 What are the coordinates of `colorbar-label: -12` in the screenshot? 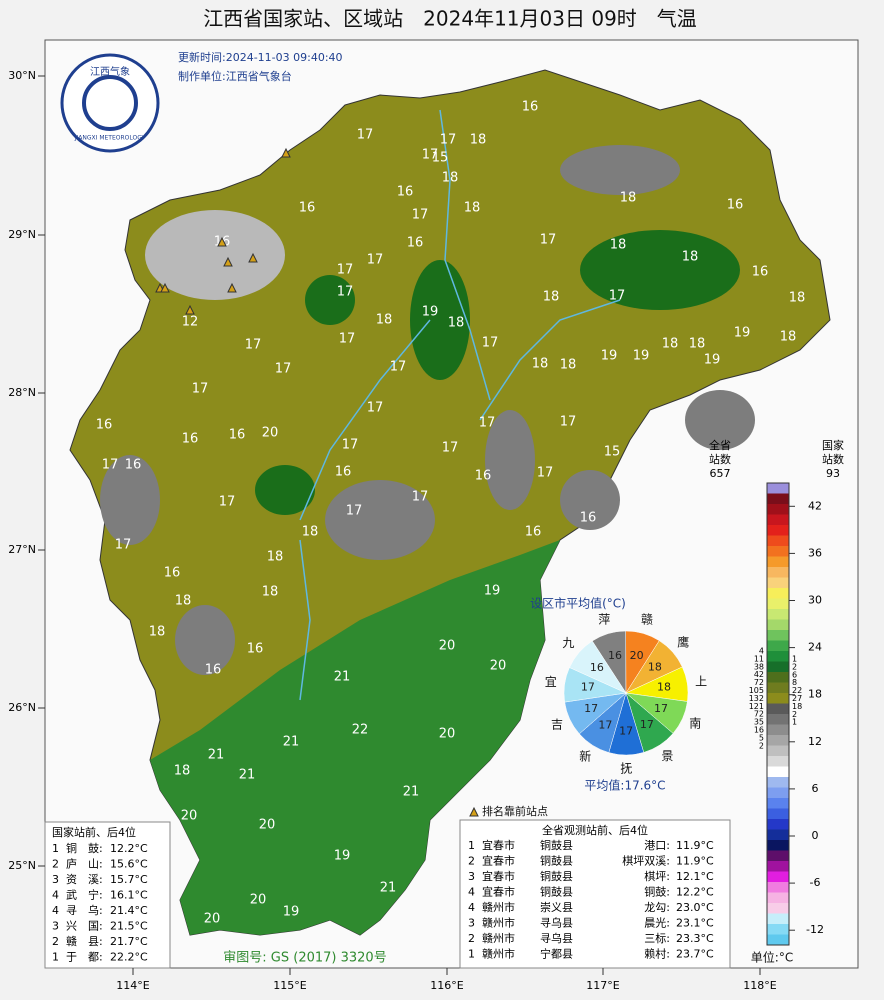 It's located at (815, 929).